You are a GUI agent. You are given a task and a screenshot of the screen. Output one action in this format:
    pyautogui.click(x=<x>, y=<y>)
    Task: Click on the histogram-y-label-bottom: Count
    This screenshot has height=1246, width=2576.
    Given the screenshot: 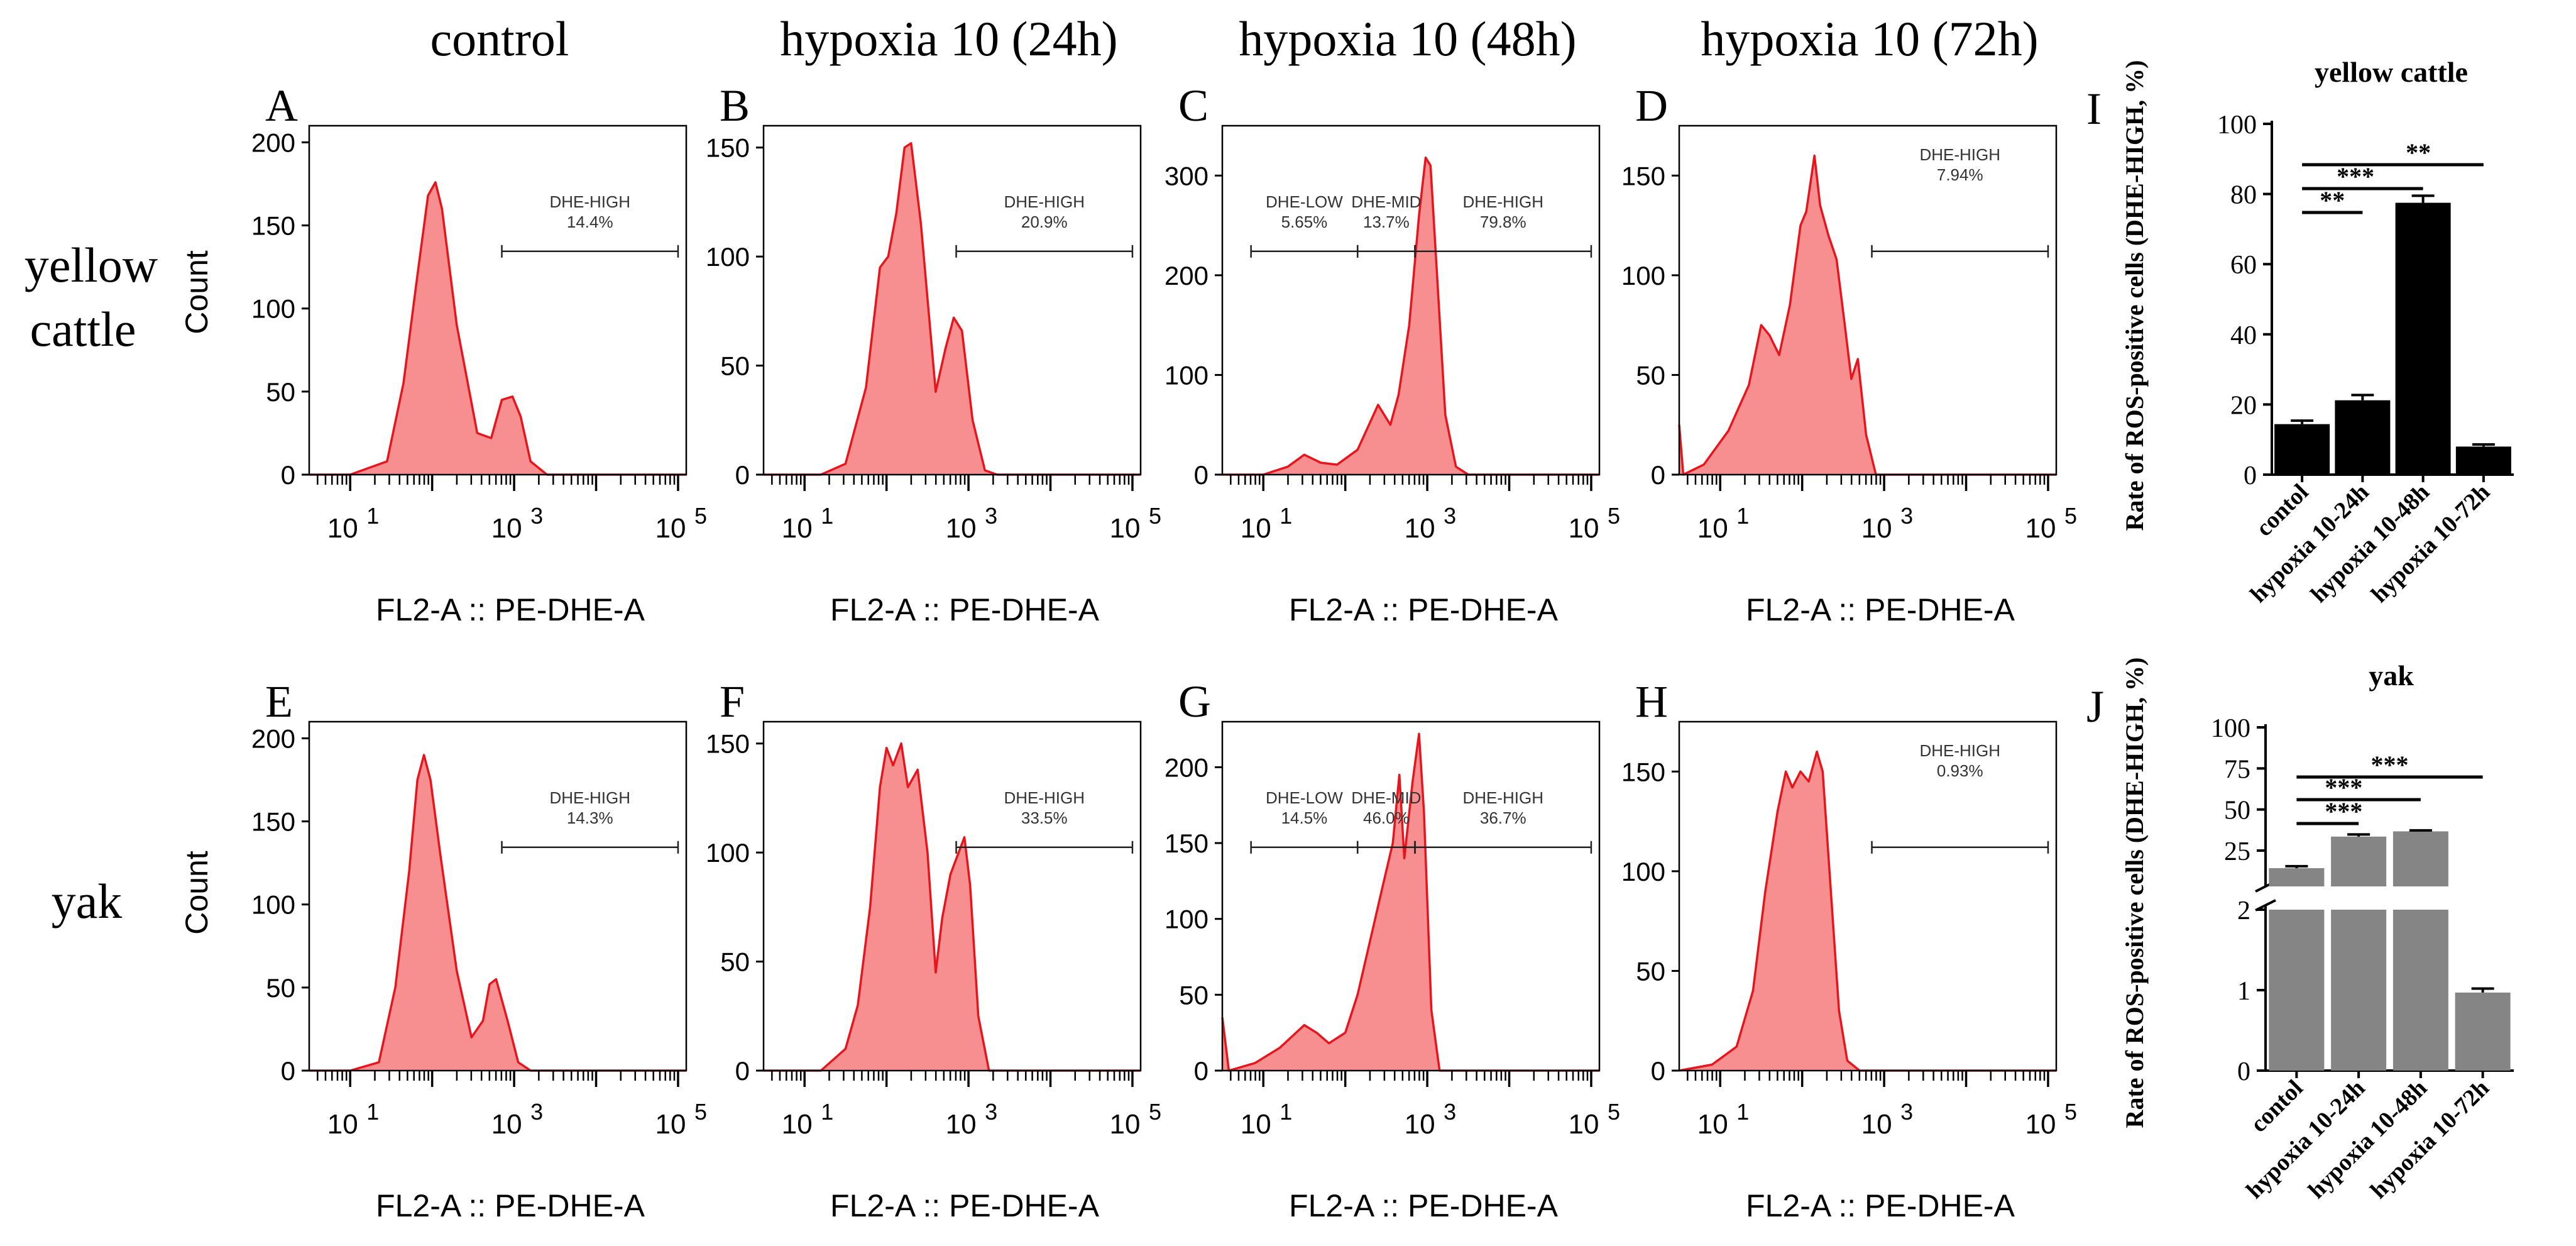 What is the action you would take?
    pyautogui.click(x=196, y=893)
    